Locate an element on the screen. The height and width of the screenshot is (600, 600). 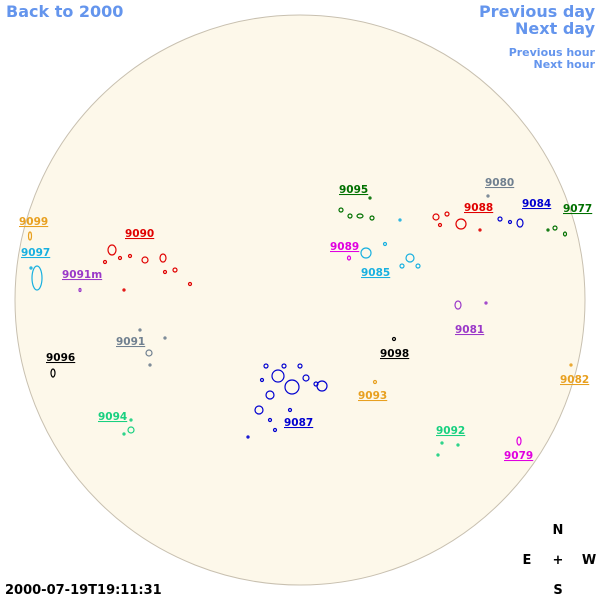
compass-east: E is located at coordinates (527, 560).